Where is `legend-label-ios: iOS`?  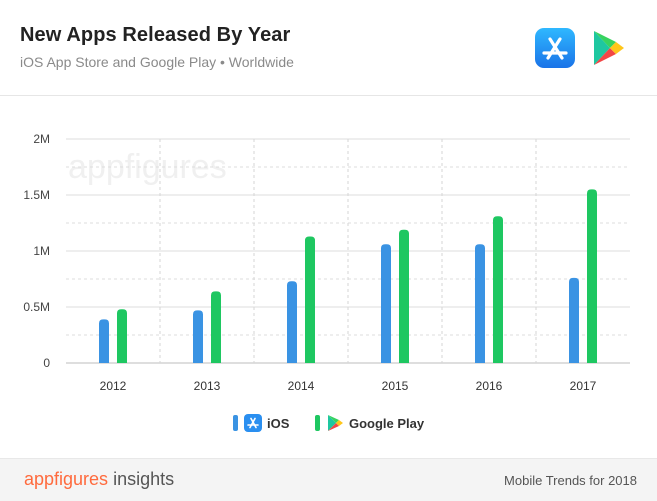
legend-label-ios: iOS is located at coordinates (278, 423).